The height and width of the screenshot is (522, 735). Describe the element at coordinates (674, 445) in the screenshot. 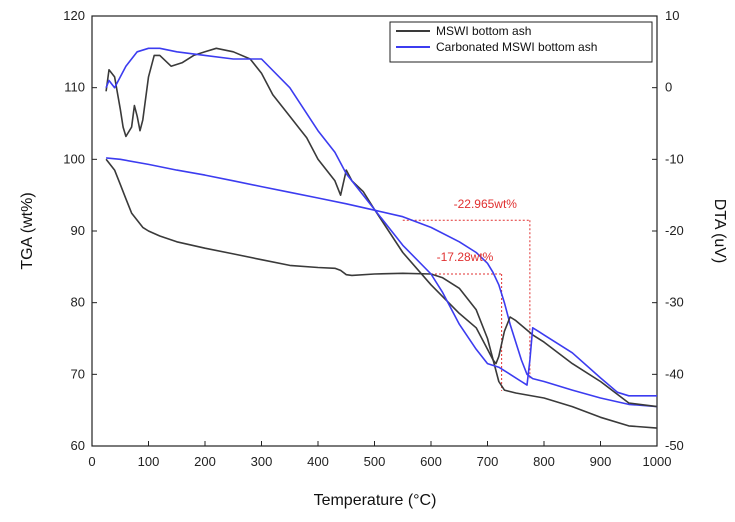

I see `right-y-tick-label: -50` at that location.